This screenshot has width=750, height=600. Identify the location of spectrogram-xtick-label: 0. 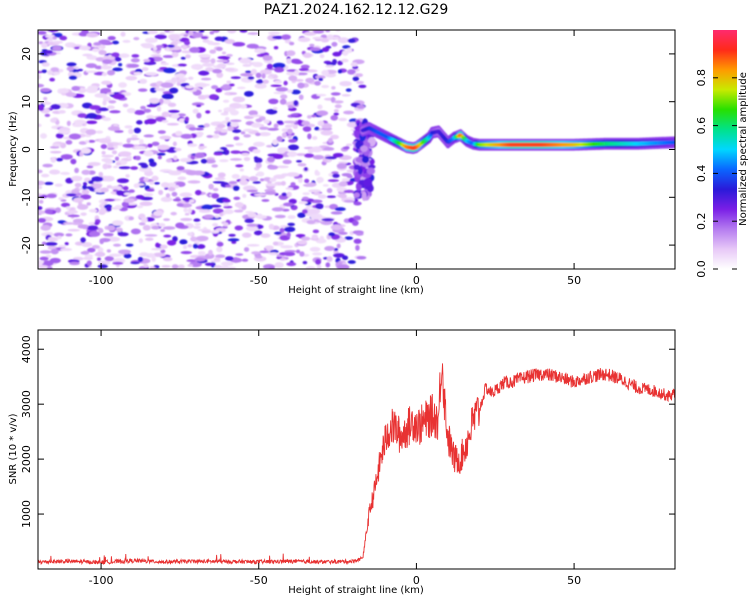
(416, 280).